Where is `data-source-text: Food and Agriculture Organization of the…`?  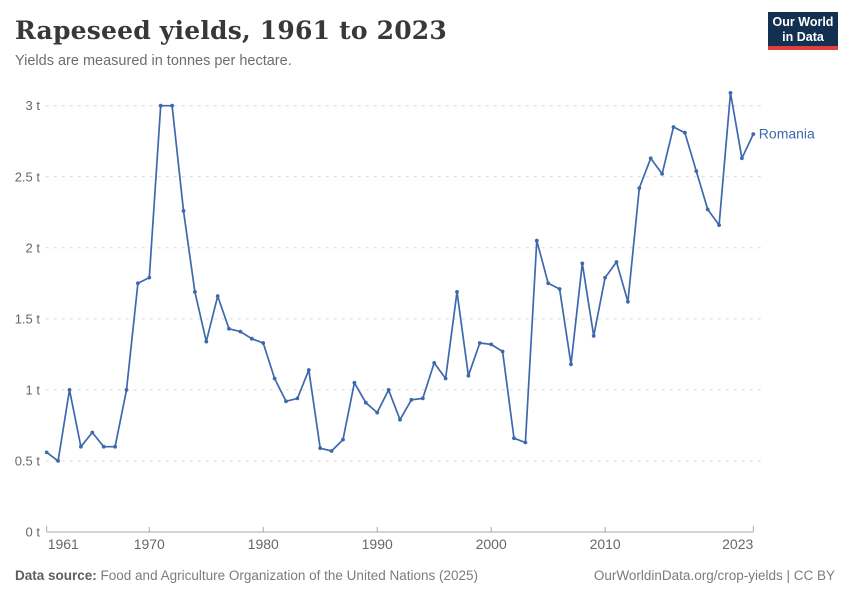 data-source-text: Food and Agriculture Organization of the… is located at coordinates (287, 575).